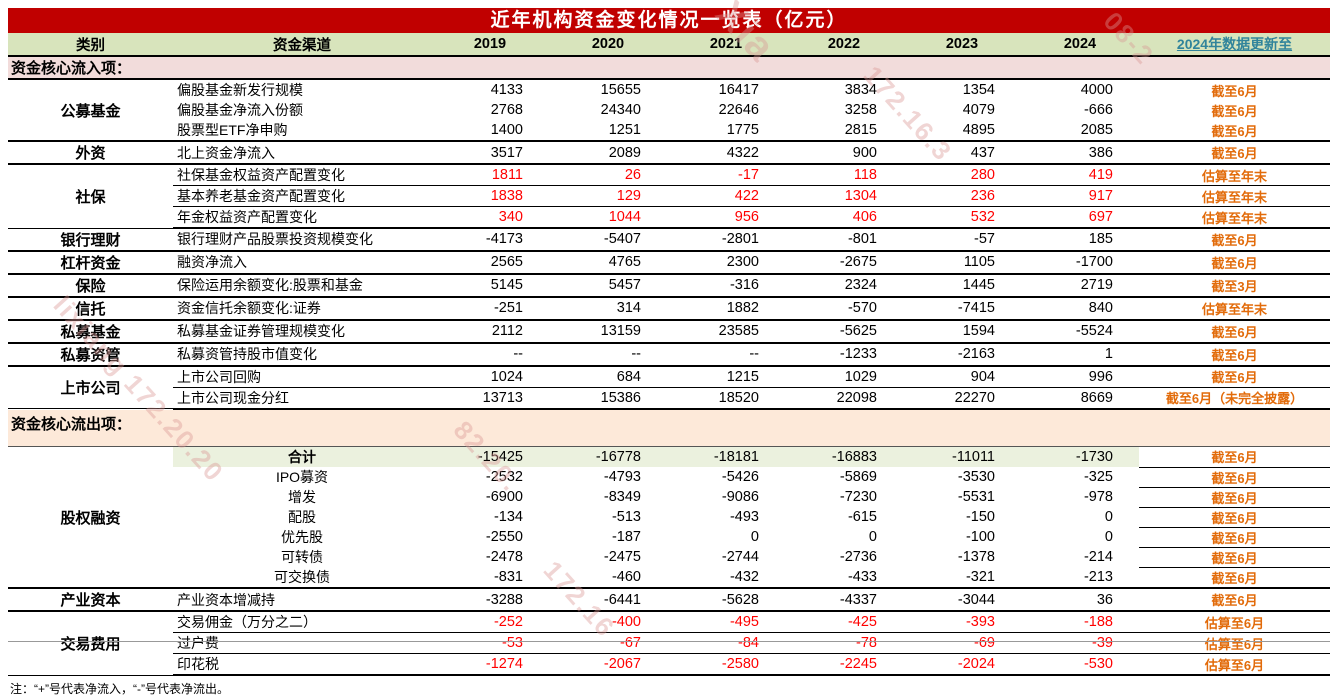 The width and height of the screenshot is (1338, 697). What do you see at coordinates (302, 497) in the screenshot?
I see `channel-cell: 增发` at bounding box center [302, 497].